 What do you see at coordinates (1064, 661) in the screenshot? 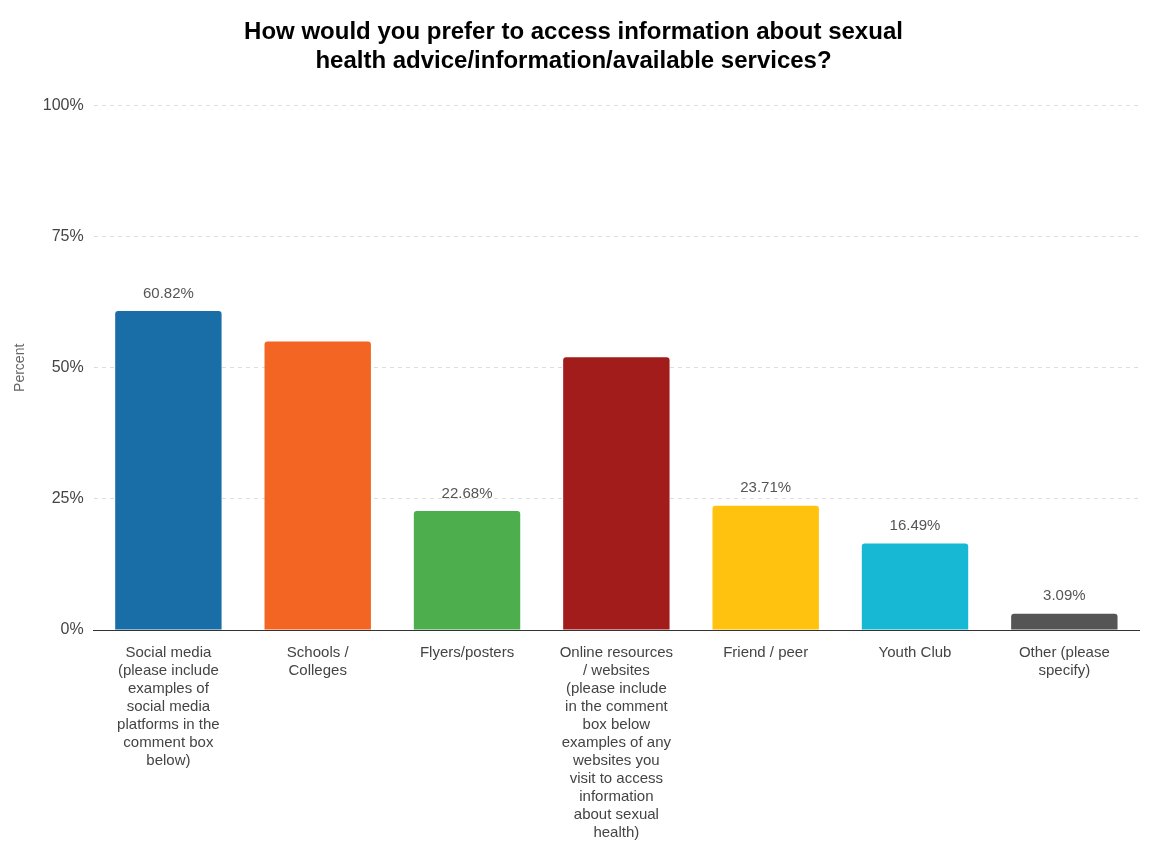
I see `x-tick-label: Other (please specify)` at bounding box center [1064, 661].